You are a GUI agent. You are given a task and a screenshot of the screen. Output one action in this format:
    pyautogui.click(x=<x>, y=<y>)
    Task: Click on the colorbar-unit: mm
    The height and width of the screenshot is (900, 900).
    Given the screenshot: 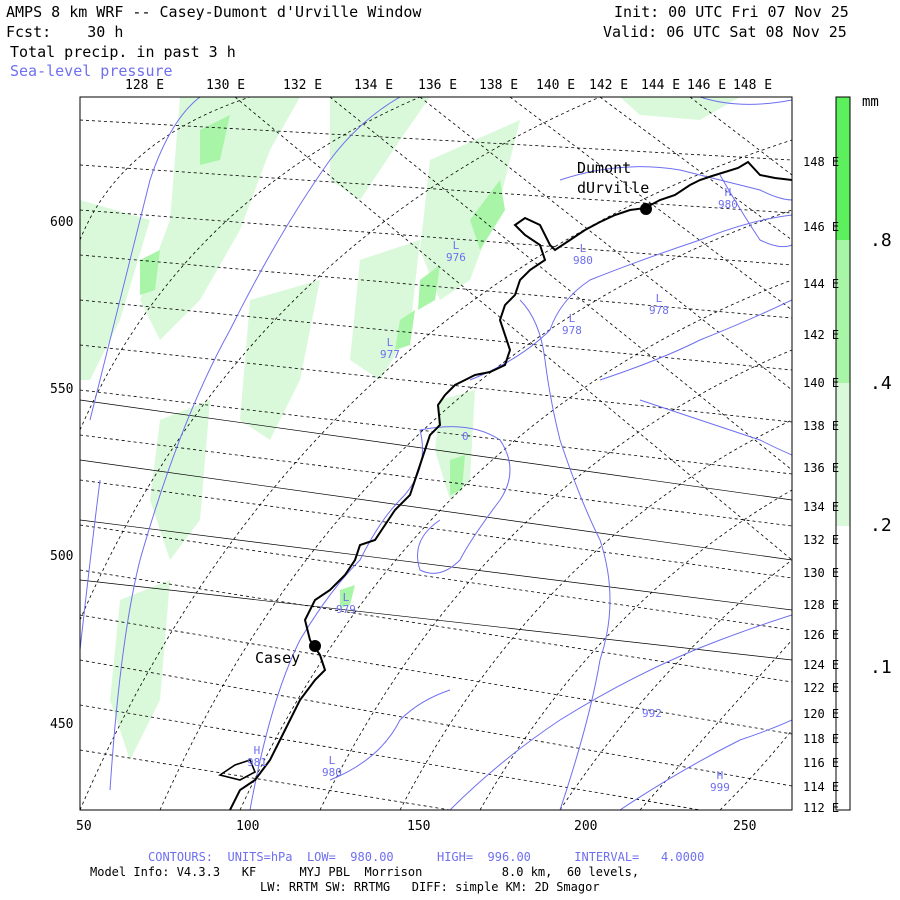 What is the action you would take?
    pyautogui.click(x=870, y=102)
    